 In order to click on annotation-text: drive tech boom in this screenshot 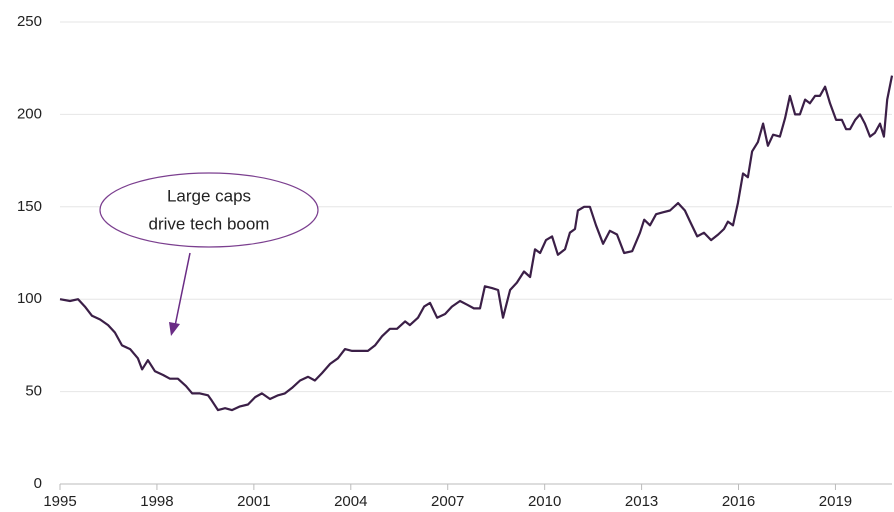, I will do `click(209, 223)`.